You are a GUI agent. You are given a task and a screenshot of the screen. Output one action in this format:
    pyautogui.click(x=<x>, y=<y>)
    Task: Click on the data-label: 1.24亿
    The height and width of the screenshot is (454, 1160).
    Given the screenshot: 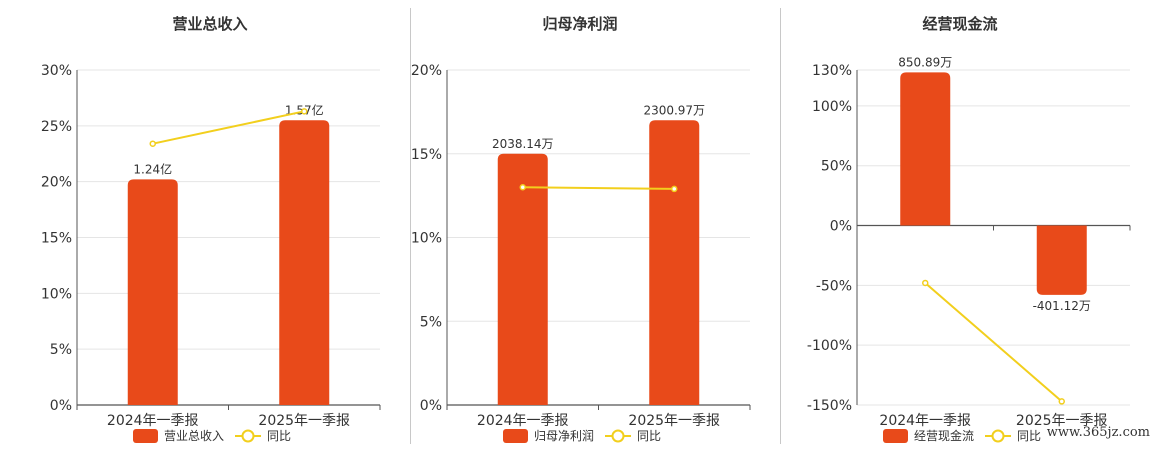 What is the action you would take?
    pyautogui.click(x=152, y=168)
    